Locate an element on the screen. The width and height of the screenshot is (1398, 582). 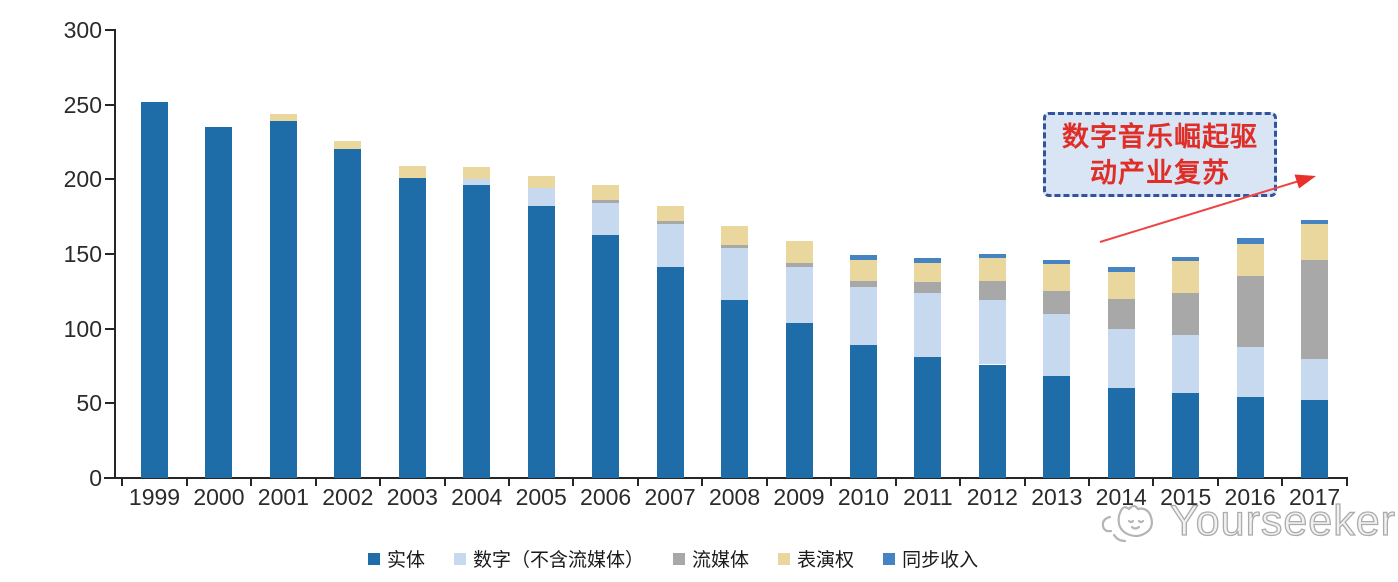
legend-item: 实体 is located at coordinates (396, 558).